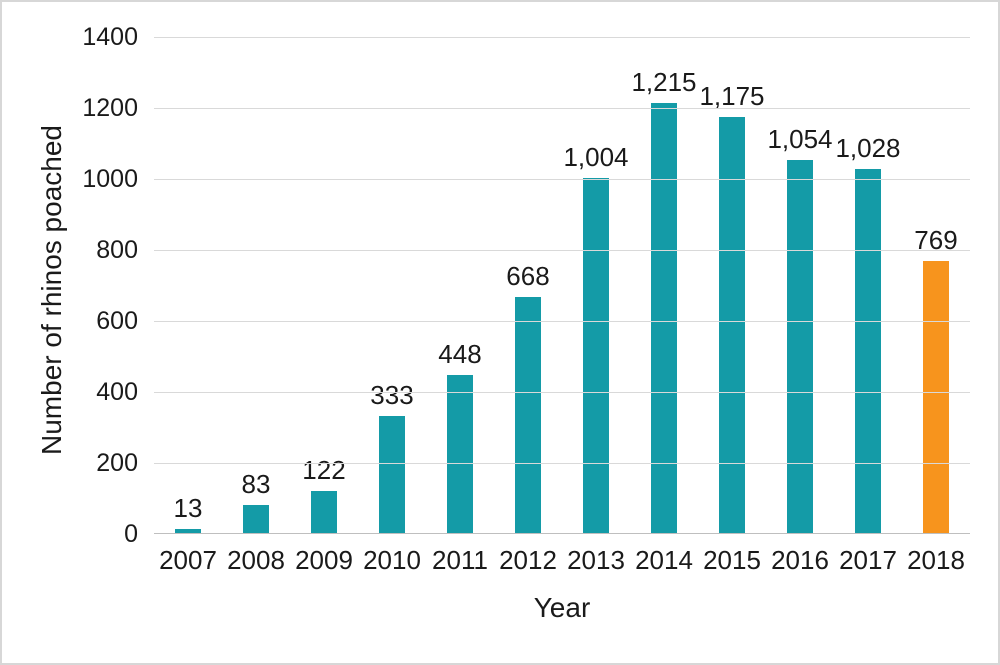 The image size is (1000, 665). Describe the element at coordinates (936, 560) in the screenshot. I see `x-tick-label: 2018` at that location.